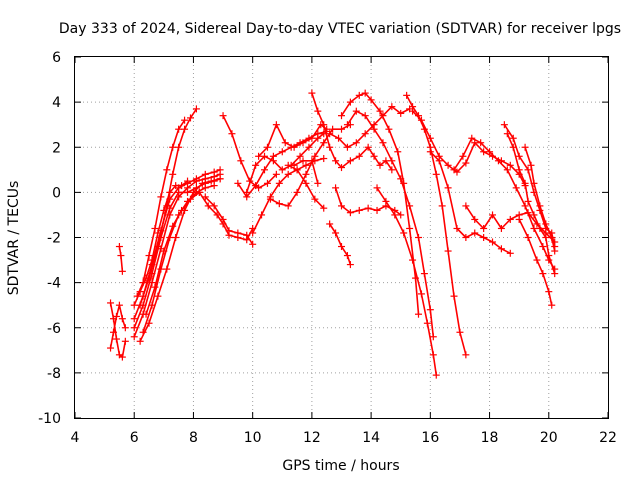 This screenshot has width=640, height=480. Describe the element at coordinates (134, 438) in the screenshot. I see `x-tick-label: 6` at that location.